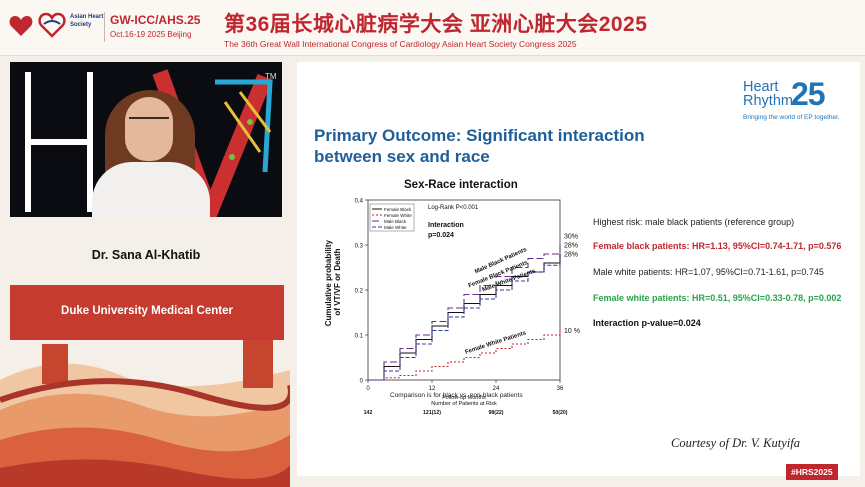 This screenshot has height=487, width=865. Describe the element at coordinates (496, 389) in the screenshot. I see `x-tick-label: 24` at that location.